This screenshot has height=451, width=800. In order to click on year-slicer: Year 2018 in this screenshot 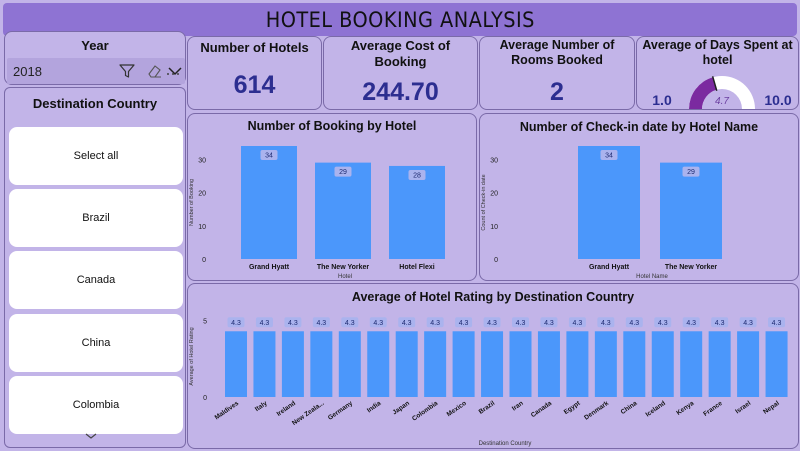, I will do `click(95, 58)`.